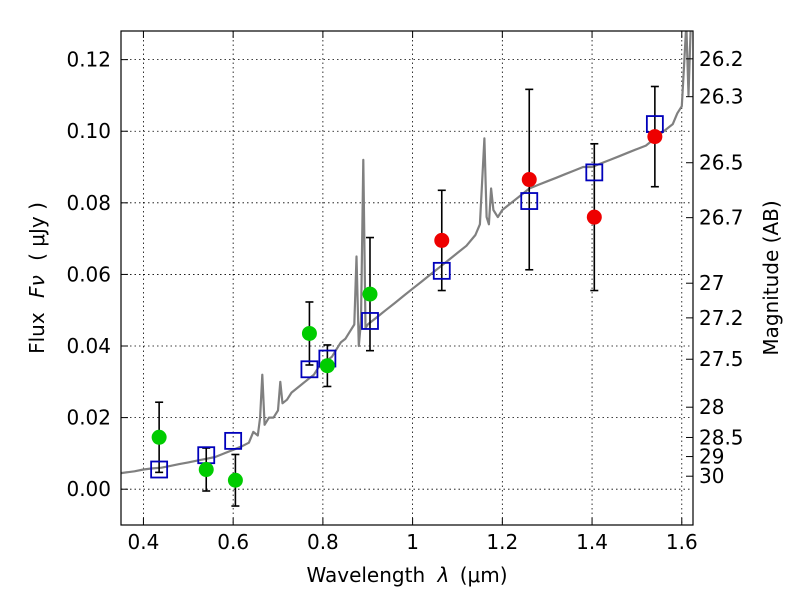 This screenshot has width=800, height=600. I want to click on magnitude-tick-label: 28.5, so click(721, 437).